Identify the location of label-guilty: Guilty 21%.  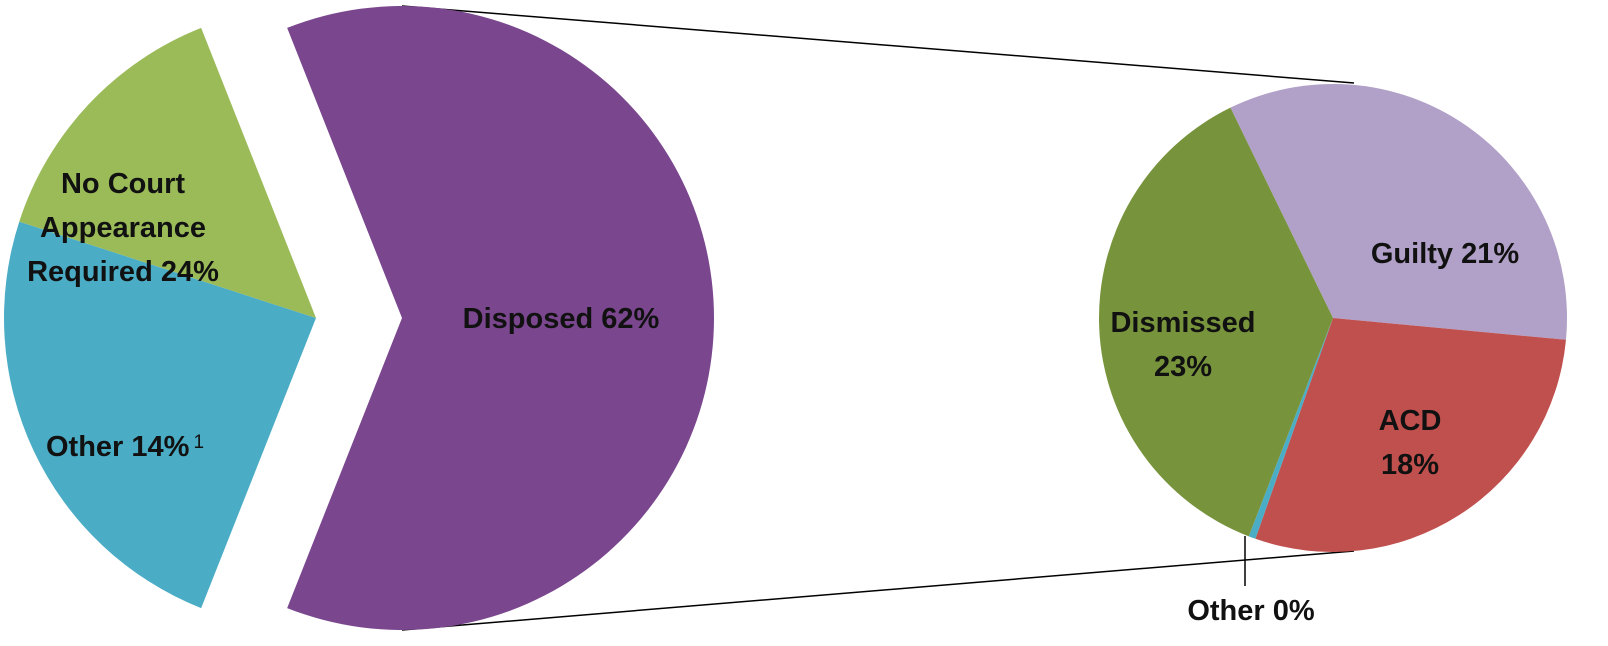
(1445, 254).